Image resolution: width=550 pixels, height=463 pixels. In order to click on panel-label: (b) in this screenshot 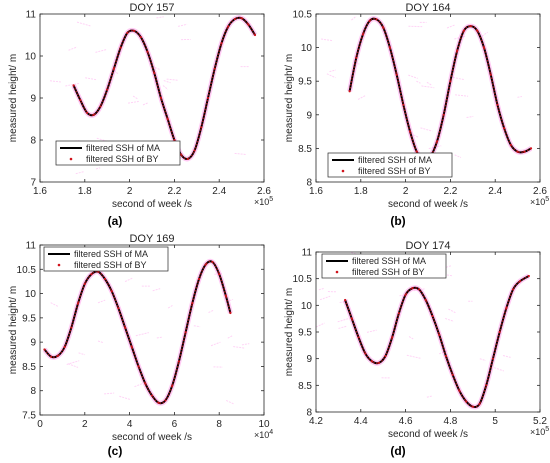, I will do `click(397, 221)`.